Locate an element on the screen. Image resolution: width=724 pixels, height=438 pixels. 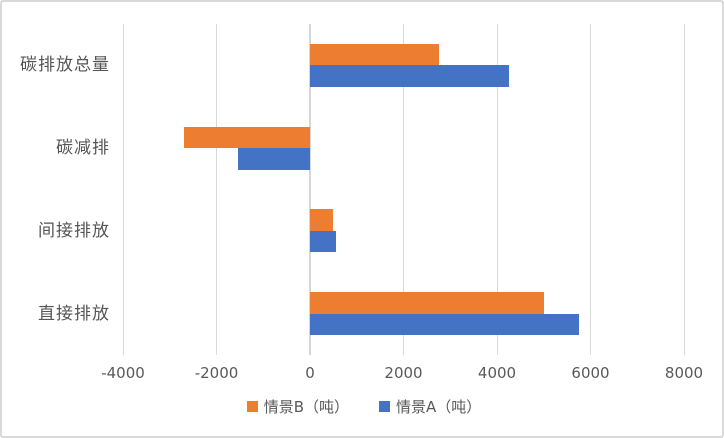
bar-直接排放-情景B（吨） is located at coordinates (427, 303).